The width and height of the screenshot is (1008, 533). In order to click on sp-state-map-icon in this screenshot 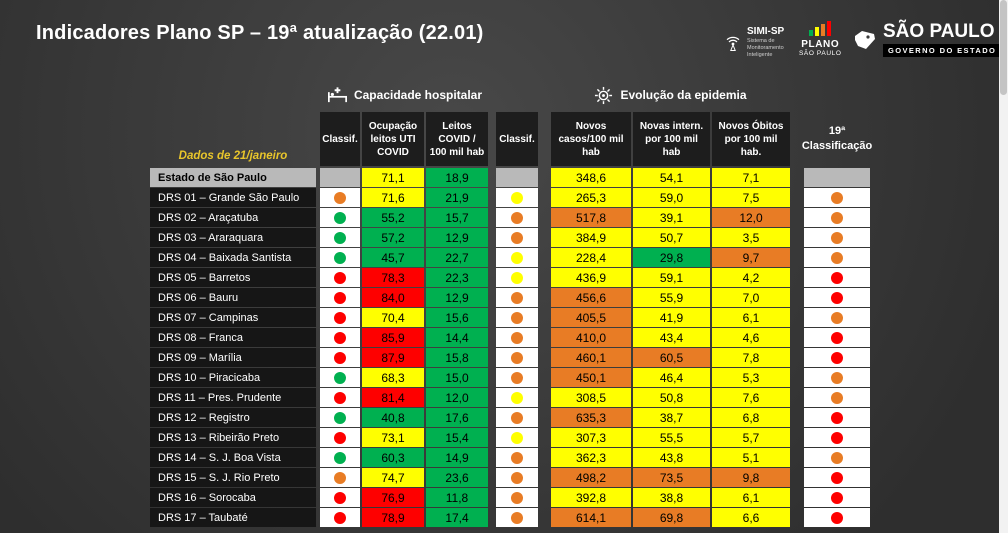, I will do `click(865, 40)`.